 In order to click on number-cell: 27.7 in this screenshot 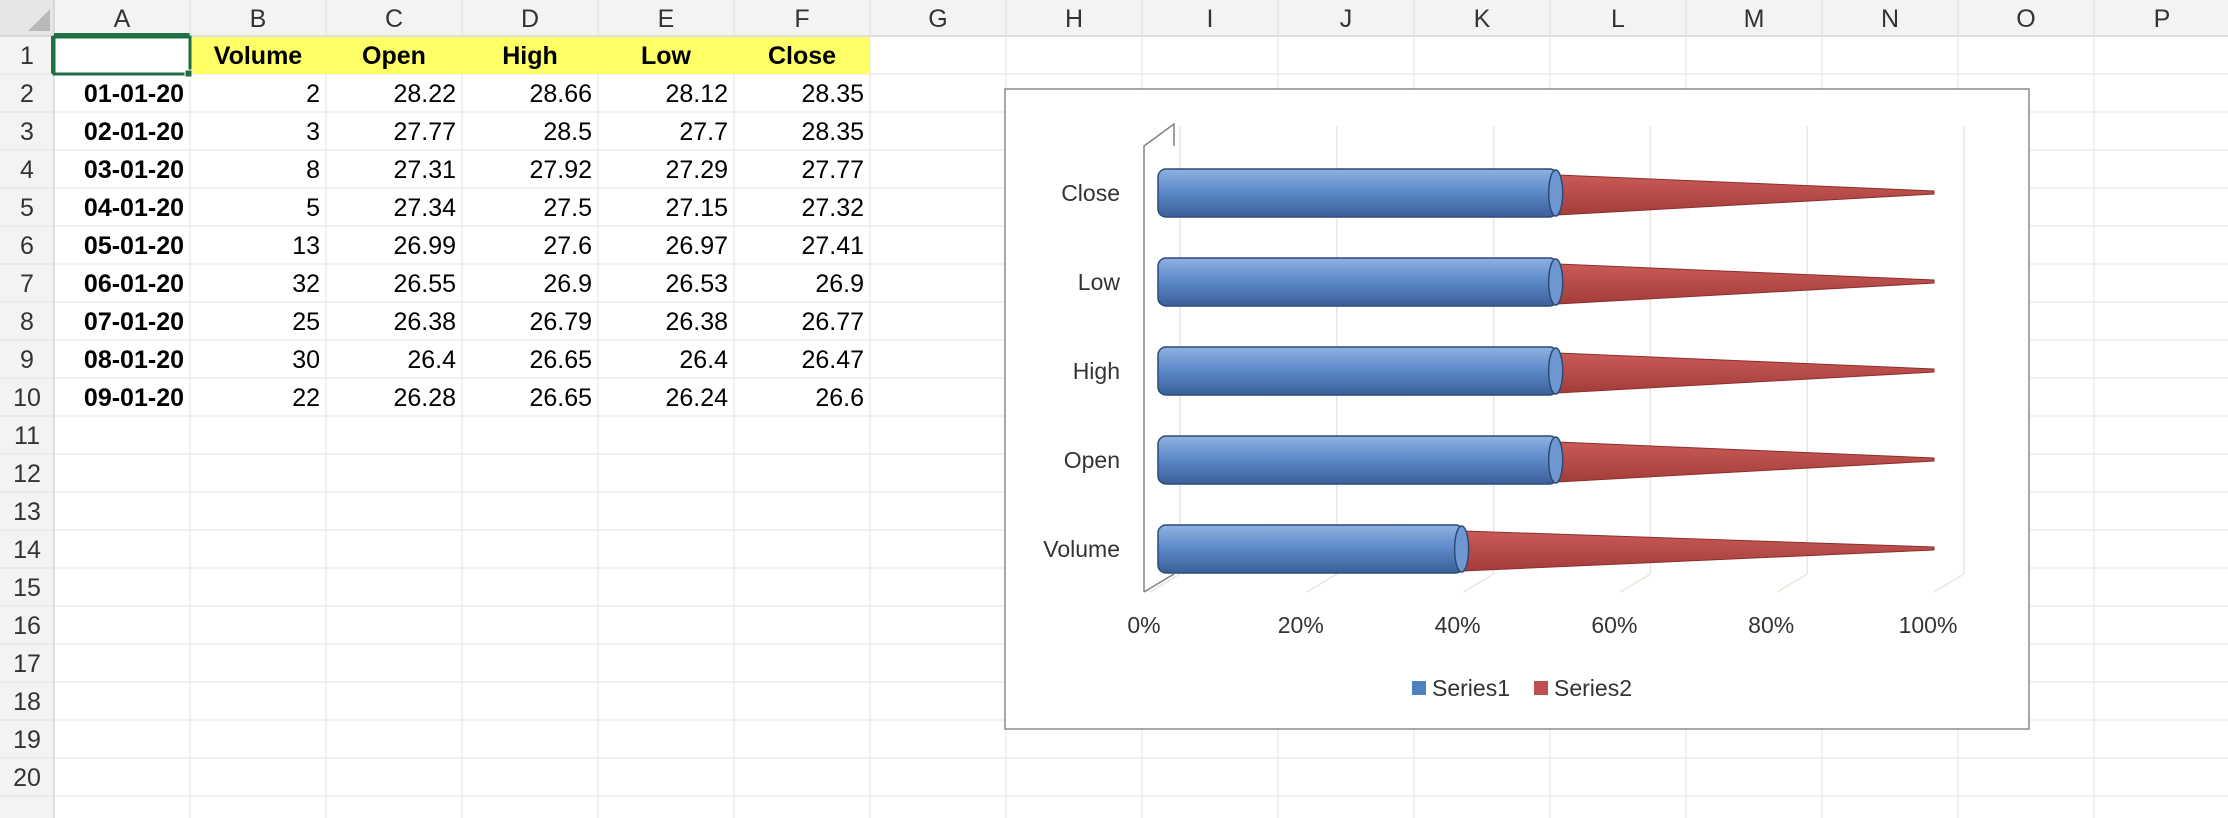, I will do `click(703, 132)`.